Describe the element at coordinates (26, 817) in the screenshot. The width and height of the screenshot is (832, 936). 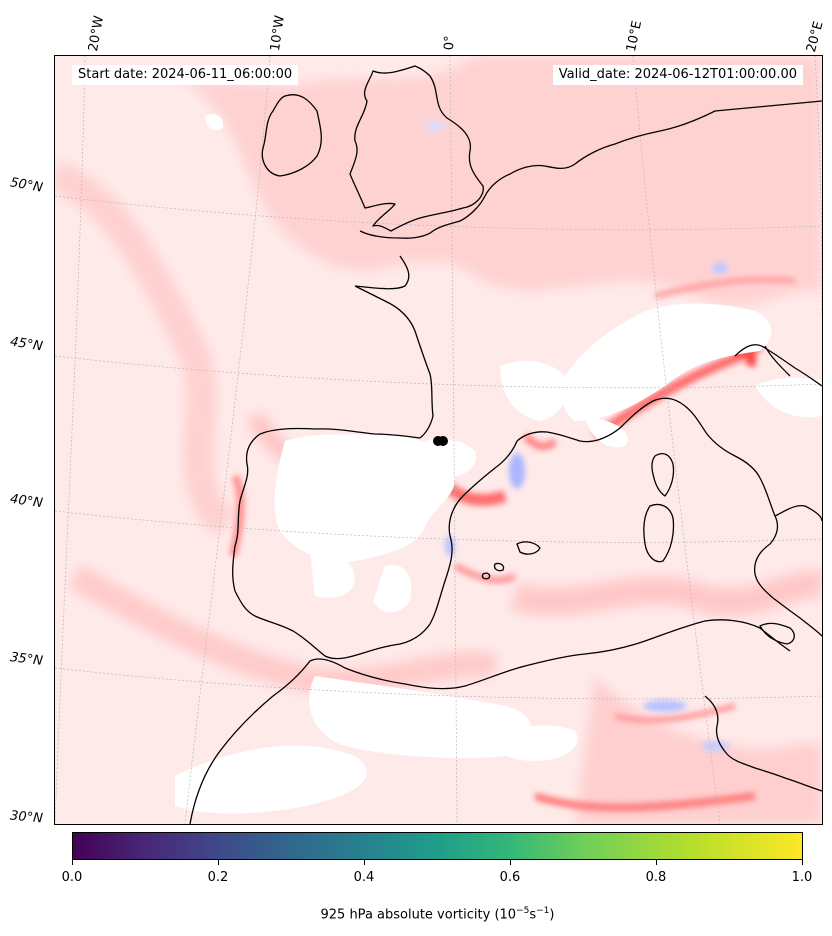
I see `lat-label-30n: 30°N` at that location.